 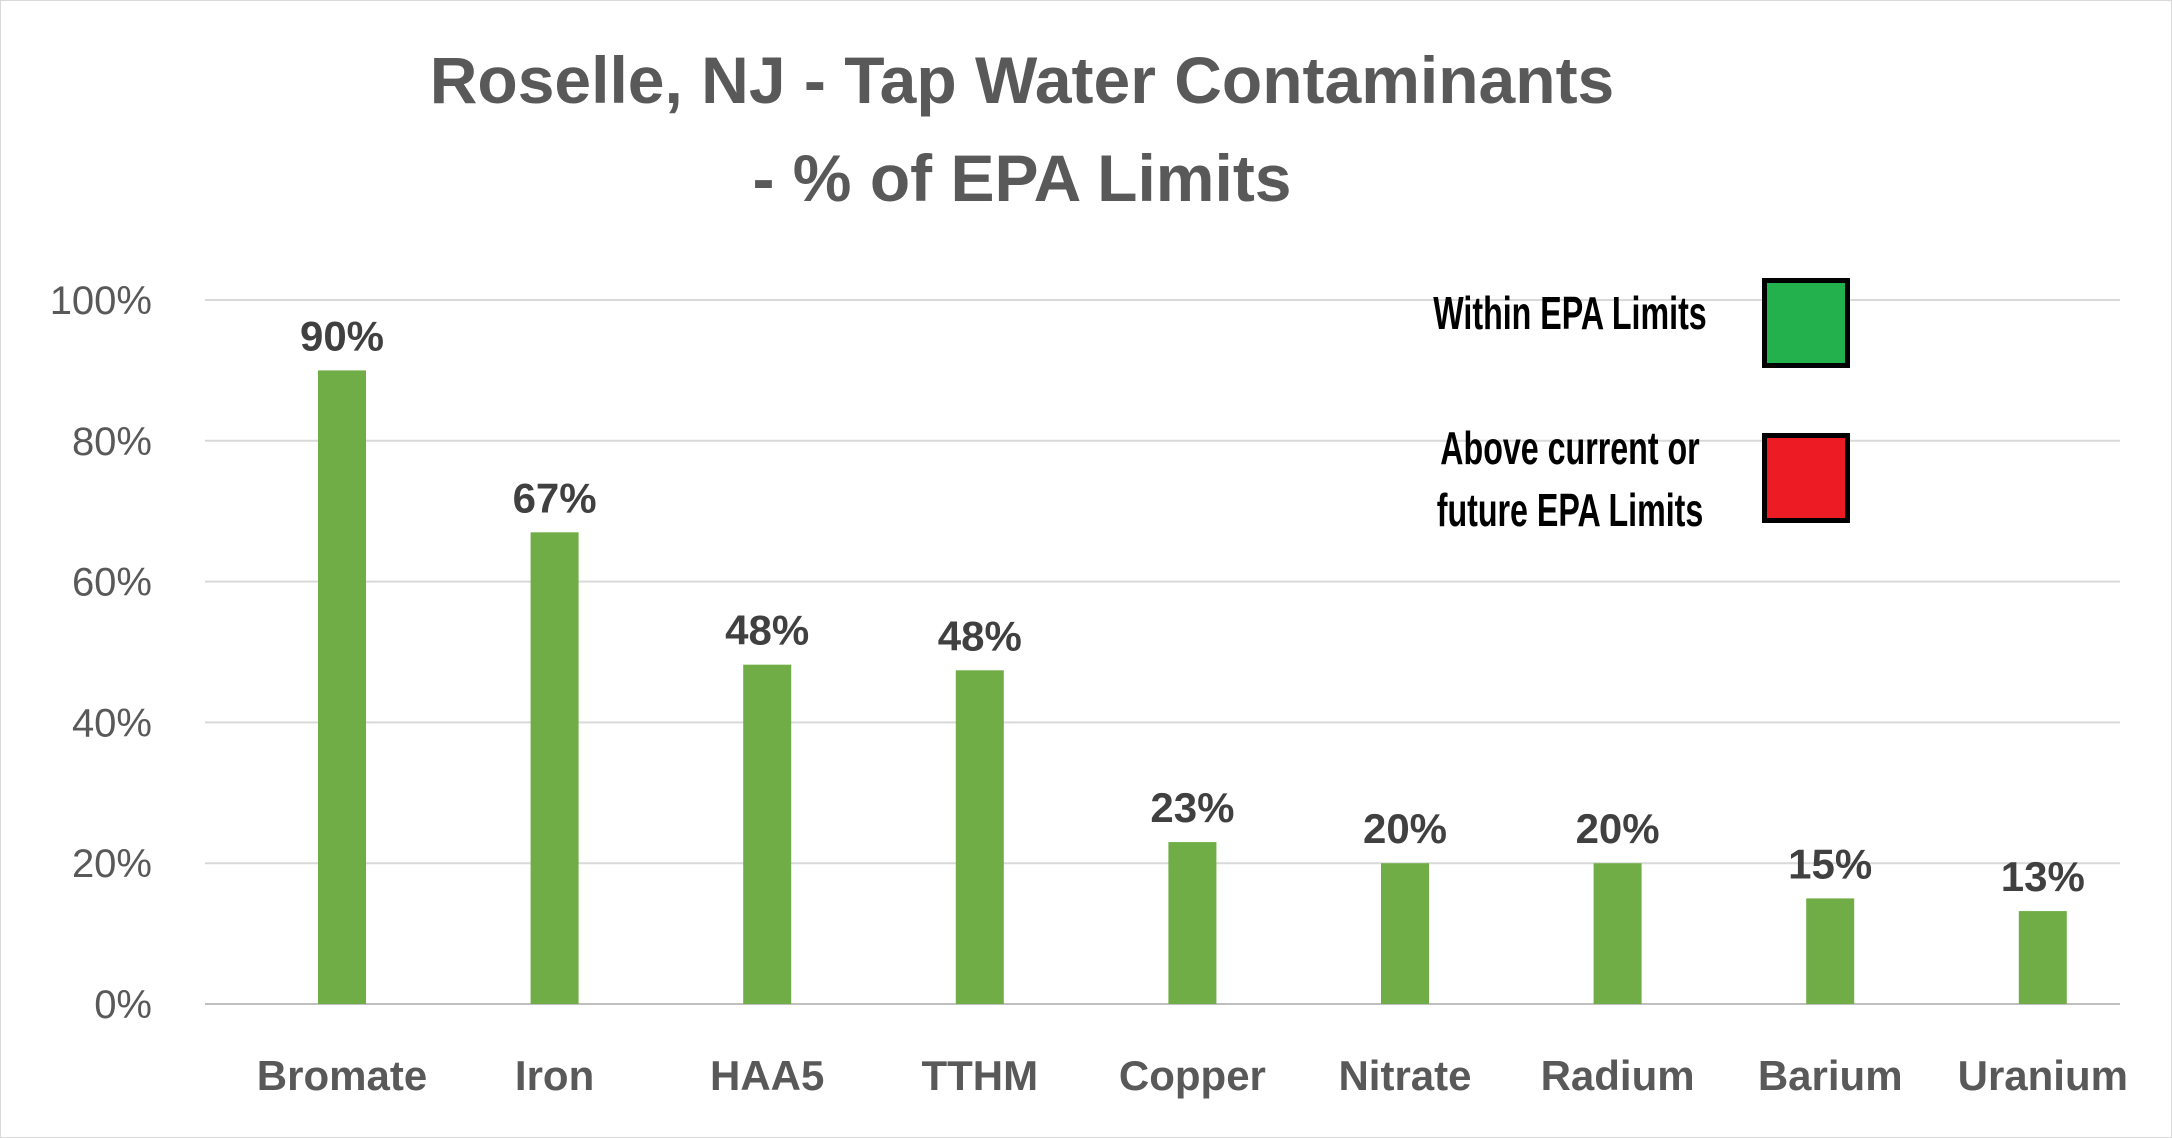 I want to click on x-tick-label: Nitrate, so click(x=1404, y=1075).